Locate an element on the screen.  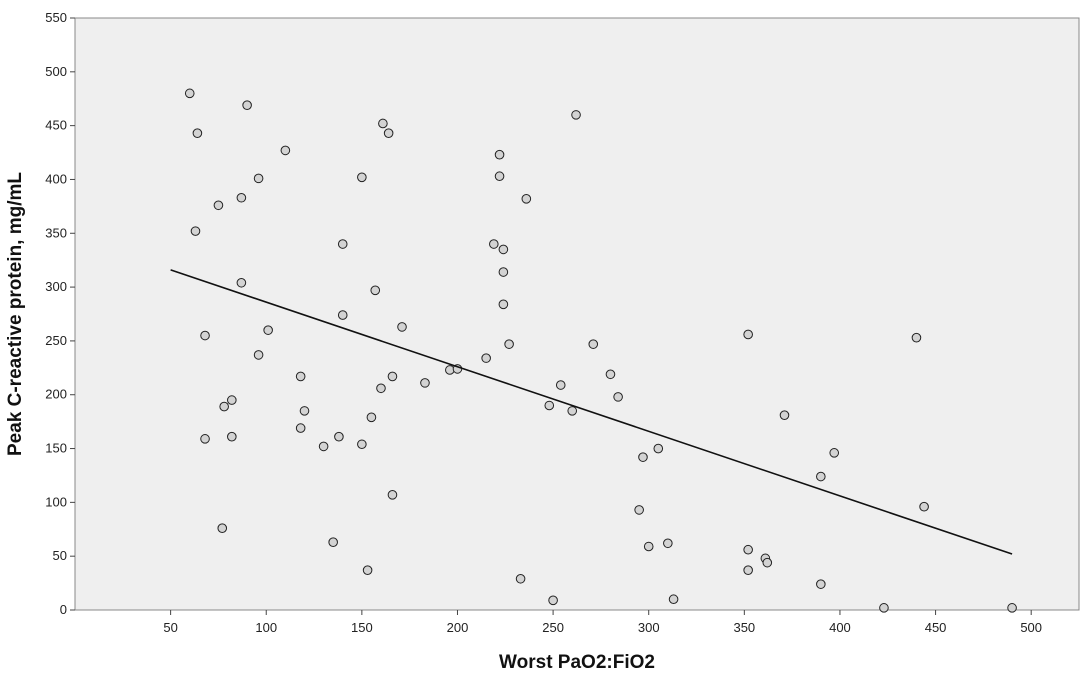
x-tick-label: 300 is located at coordinates (649, 627).